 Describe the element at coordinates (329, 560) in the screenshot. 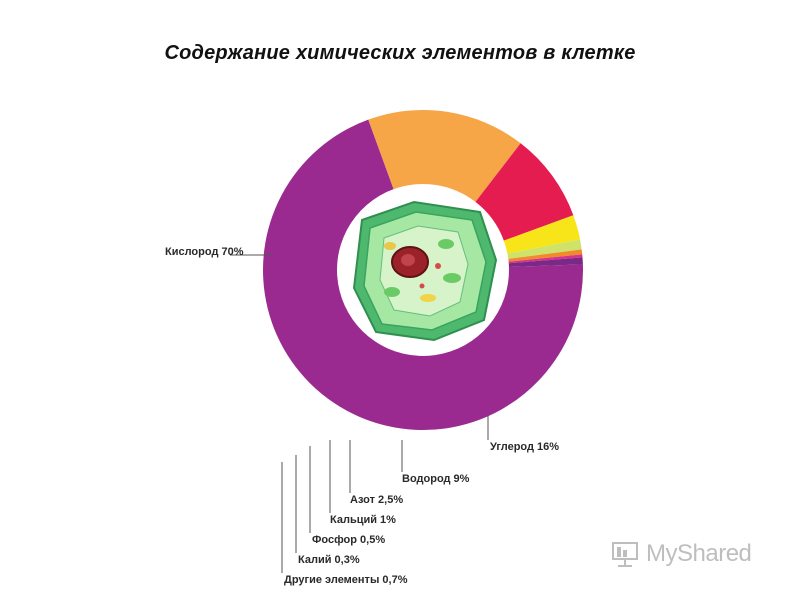

I see `slice-label-7: Калий 0,3%` at that location.